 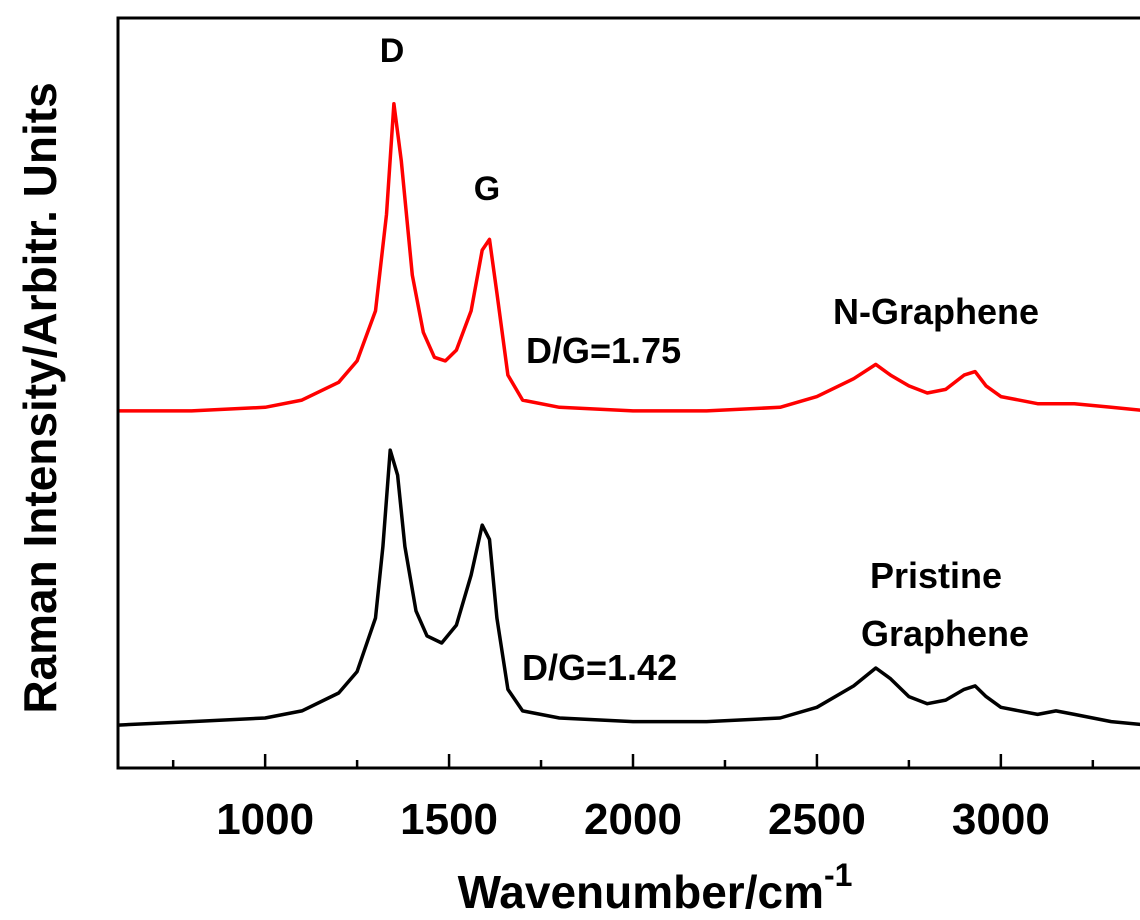 What do you see at coordinates (487, 189) in the screenshot?
I see `peak-label-g: G` at bounding box center [487, 189].